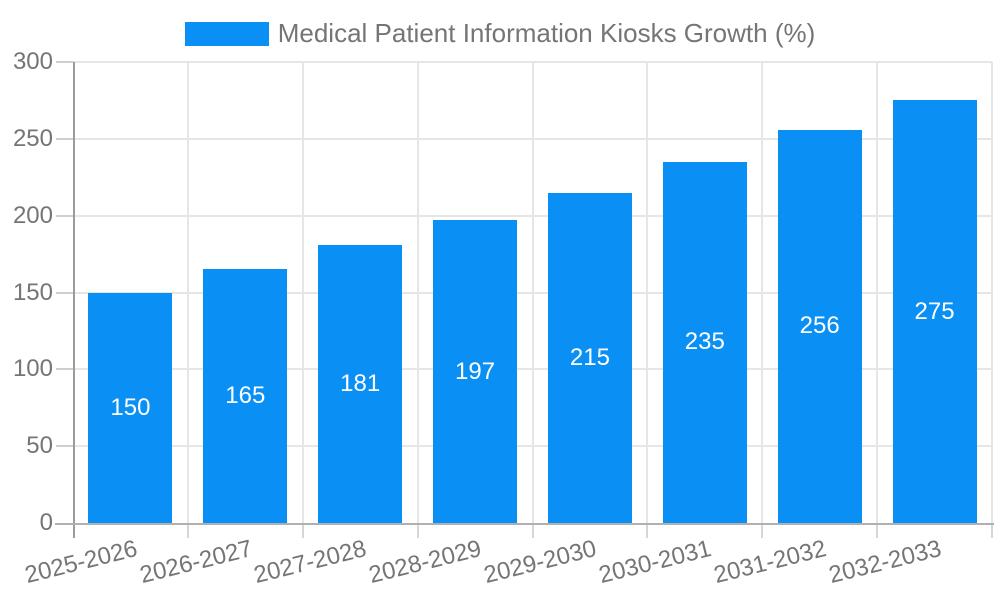 This screenshot has height=600, width=1000. Describe the element at coordinates (425, 562) in the screenshot. I see `x-axis-tick-label: 2028-2029` at that location.